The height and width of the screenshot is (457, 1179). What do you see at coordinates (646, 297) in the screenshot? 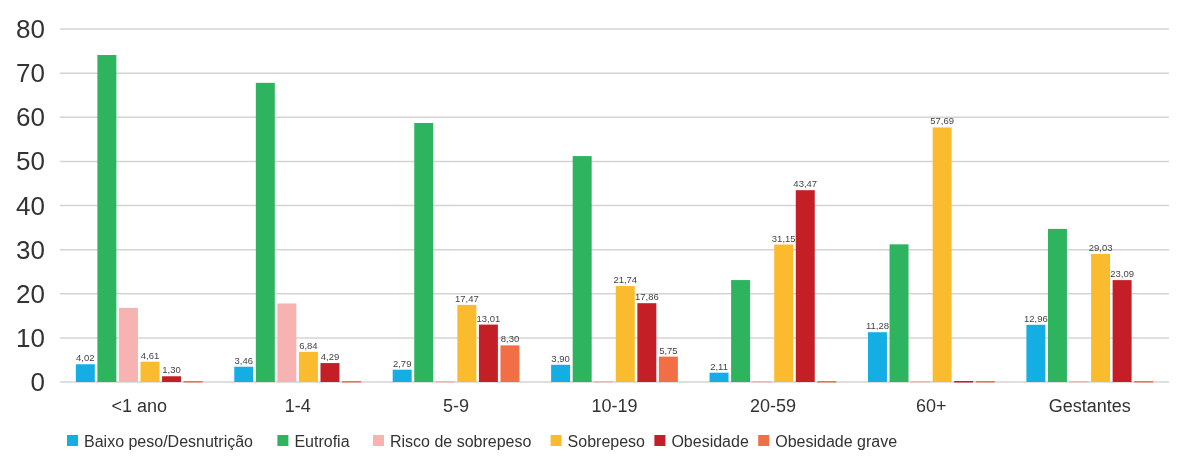
I see `data-label: 17,86` at bounding box center [646, 297].